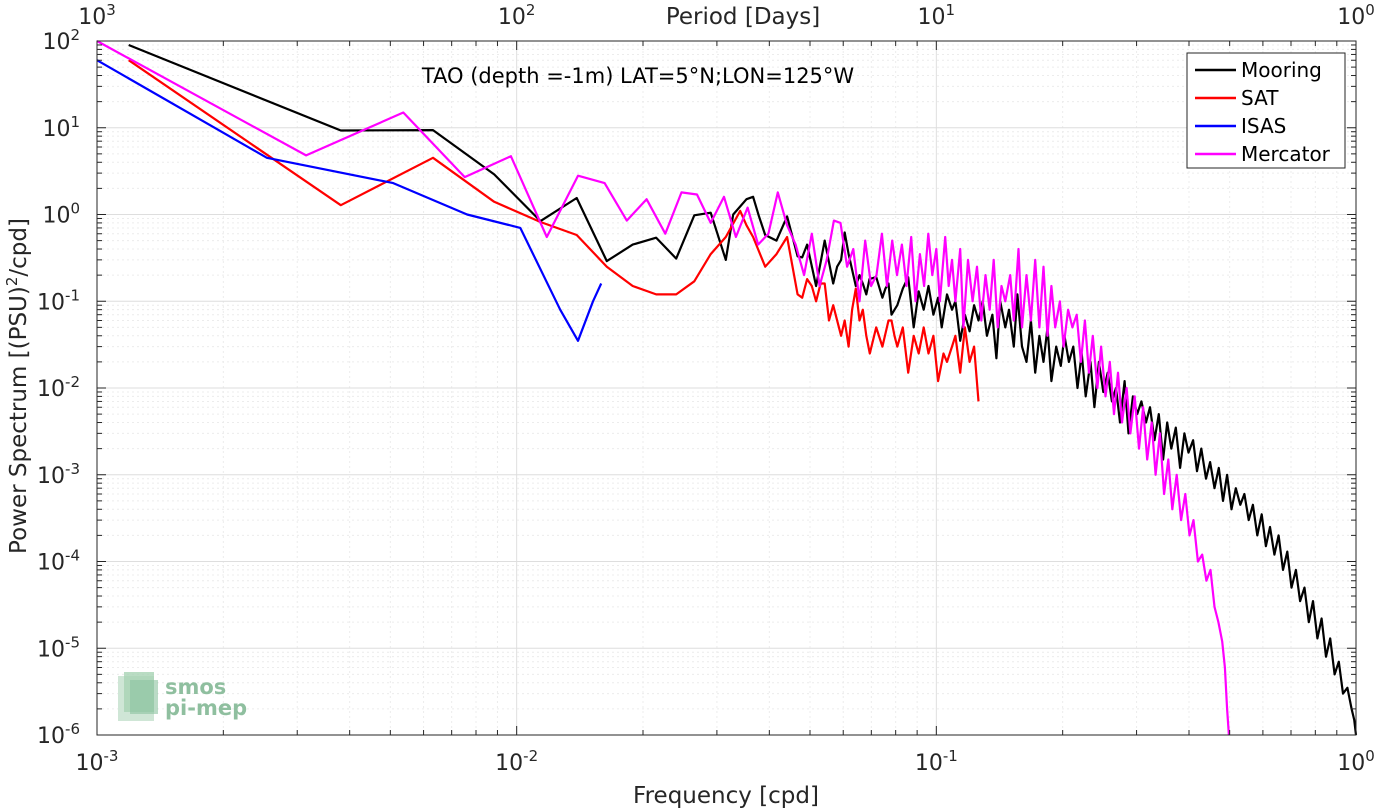 This screenshot has width=1377, height=809. Describe the element at coordinates (58, 474) in the screenshot. I see `y-tick-label: 10⁻³` at that location.